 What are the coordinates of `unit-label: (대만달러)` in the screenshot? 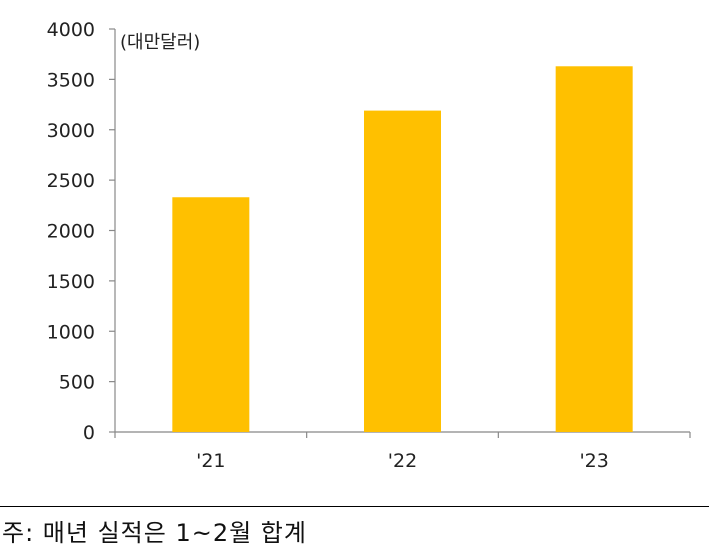 It's located at (160, 42).